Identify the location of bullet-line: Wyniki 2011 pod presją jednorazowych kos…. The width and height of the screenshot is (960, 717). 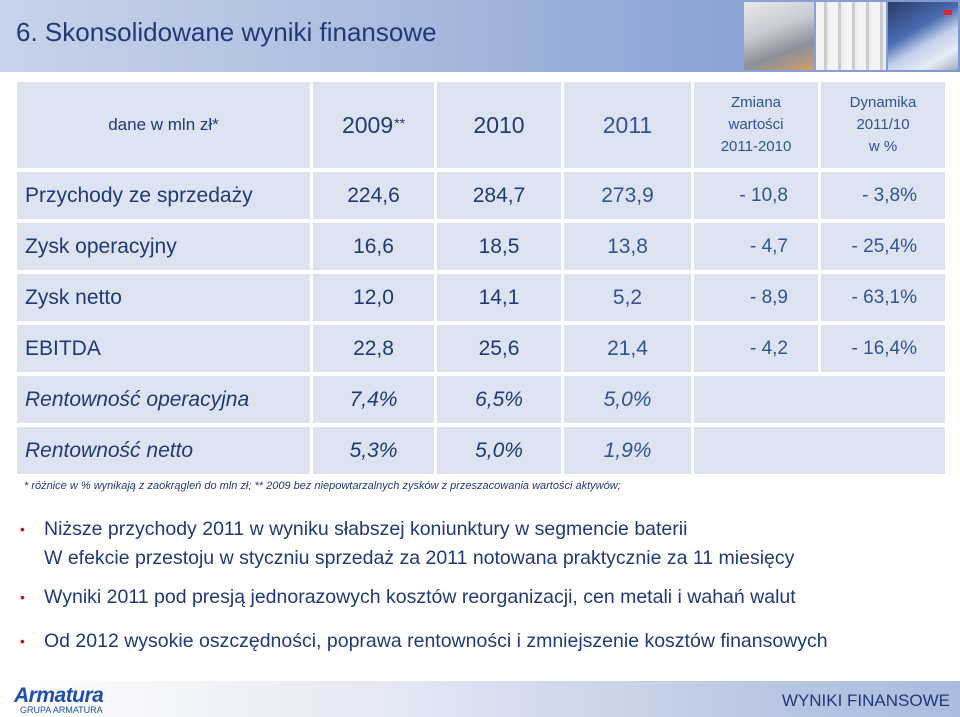
(420, 597).